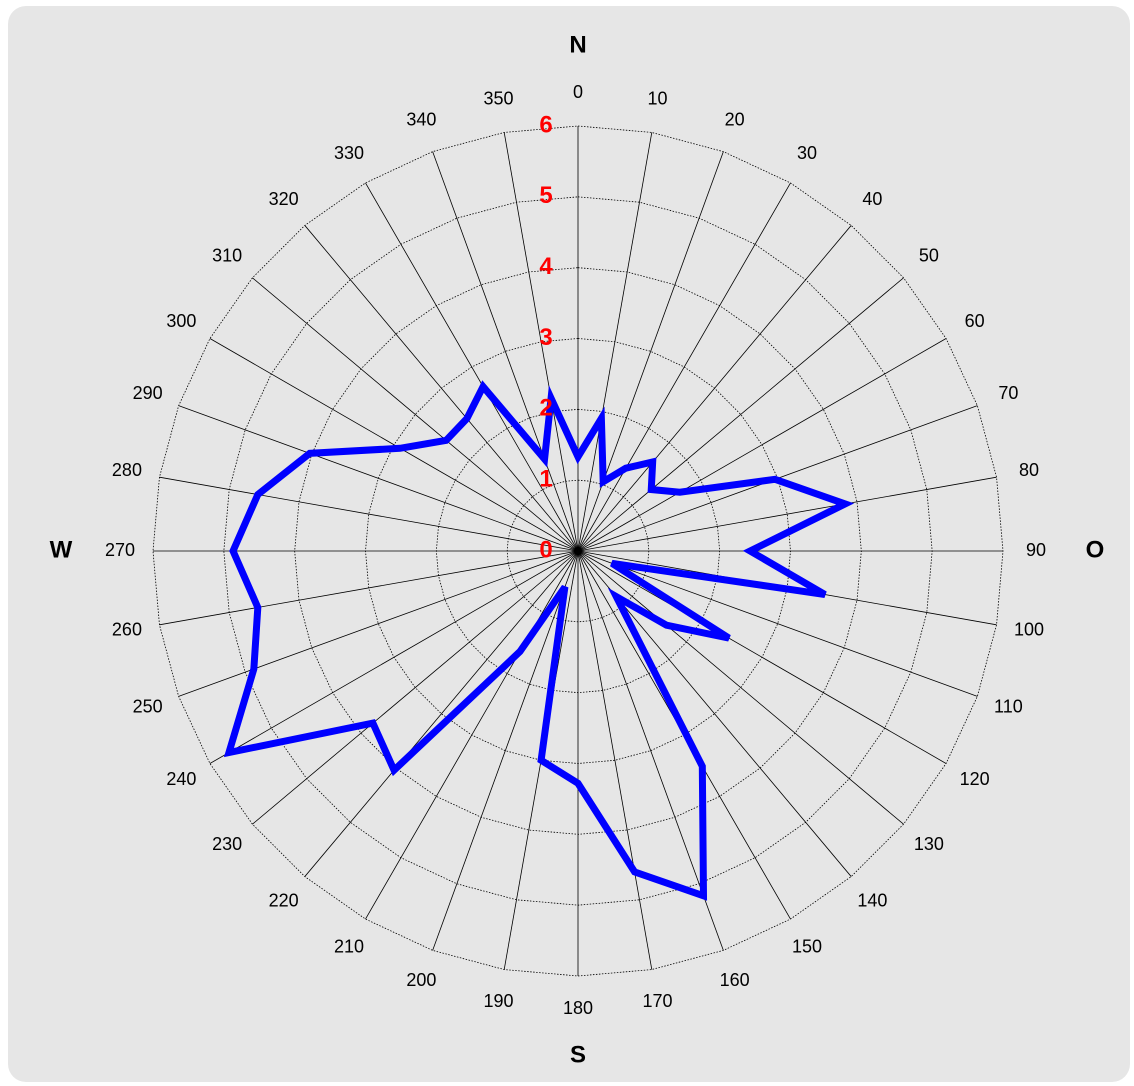 The height and width of the screenshot is (1086, 1134). Describe the element at coordinates (546, 266) in the screenshot. I see `r-tick-label: 4` at that location.